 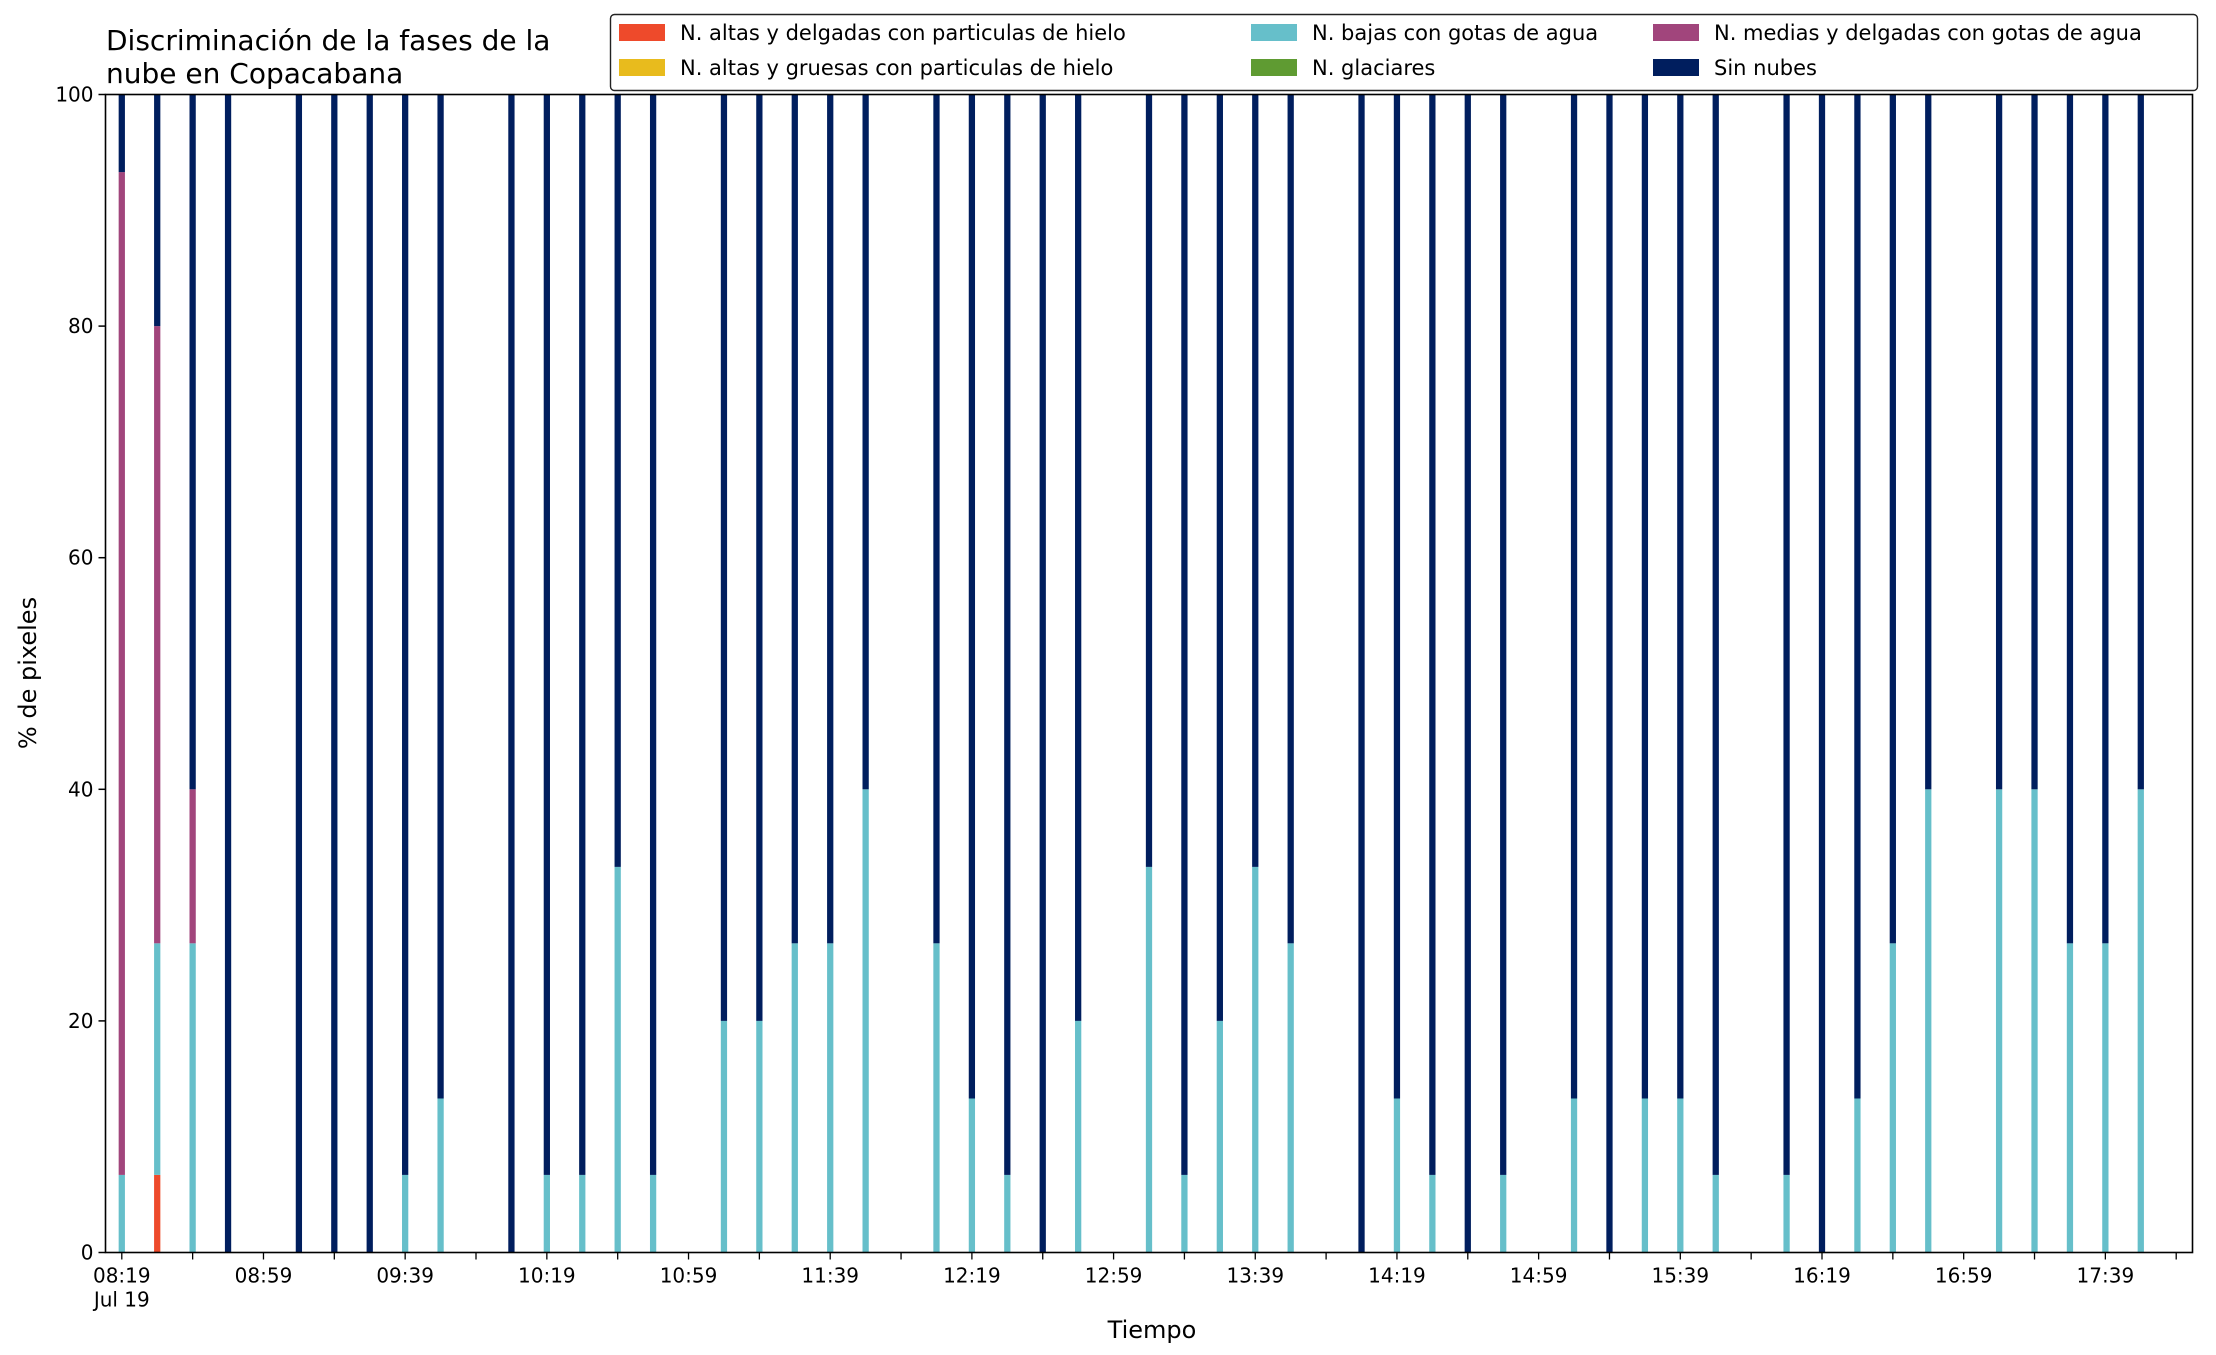 What do you see at coordinates (1373, 68) in the screenshot?
I see `legend-label-3: N. glaciares` at bounding box center [1373, 68].